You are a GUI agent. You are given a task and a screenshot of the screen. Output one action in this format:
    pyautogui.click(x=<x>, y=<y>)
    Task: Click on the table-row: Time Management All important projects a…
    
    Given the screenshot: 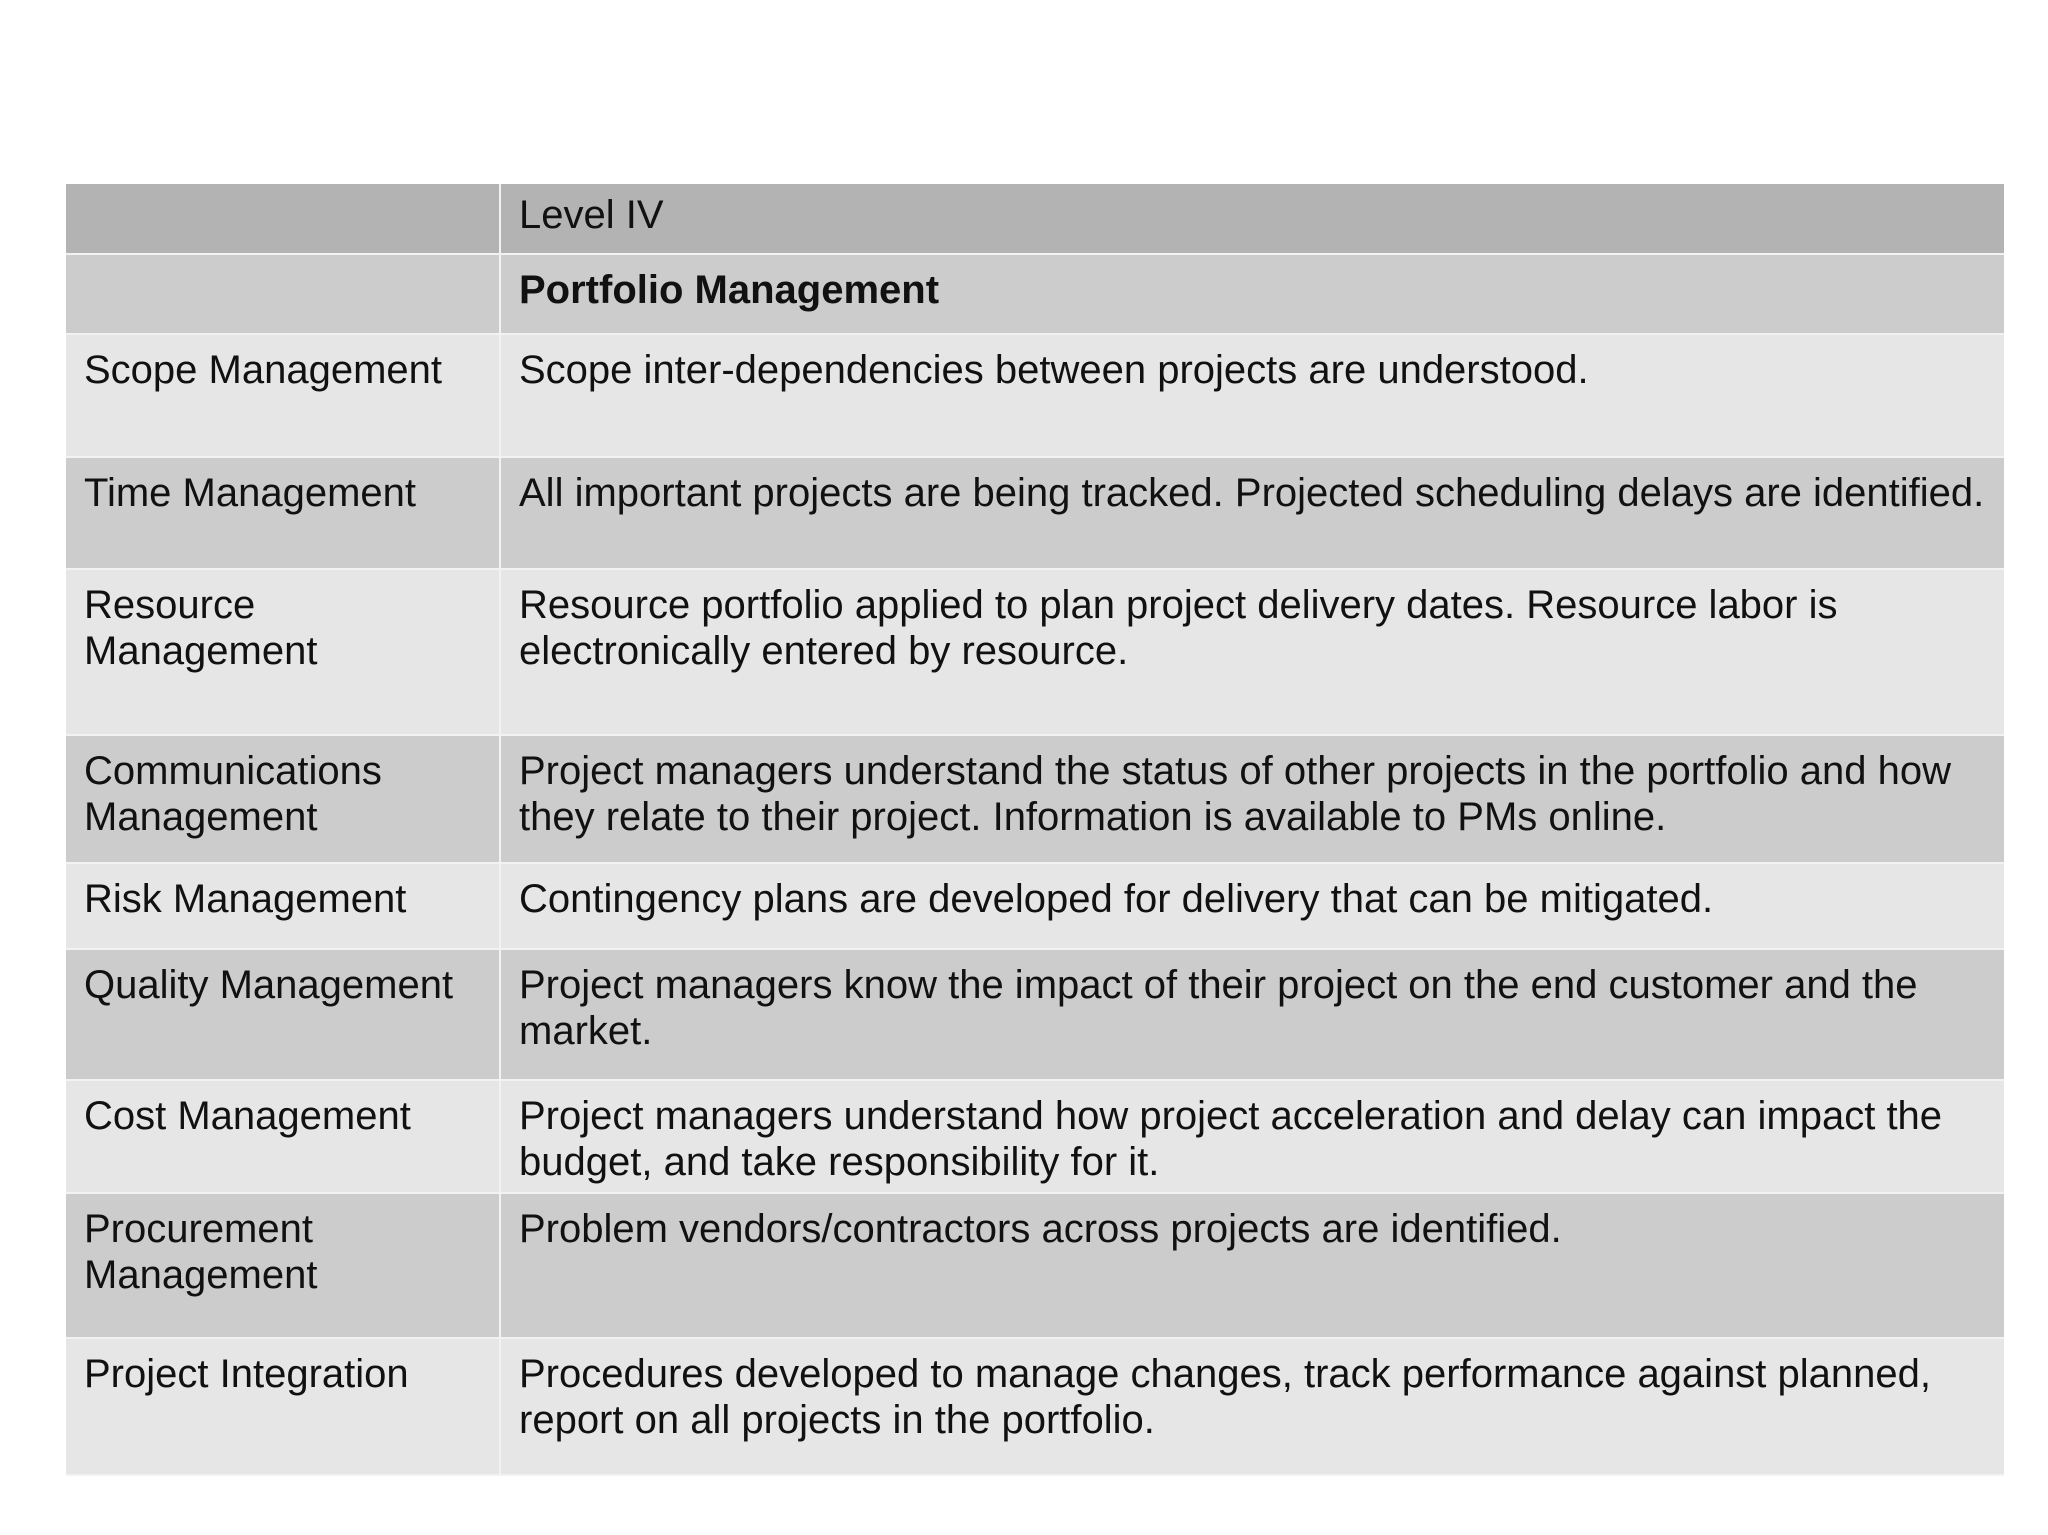 What is the action you would take?
    pyautogui.click(x=1035, y=513)
    